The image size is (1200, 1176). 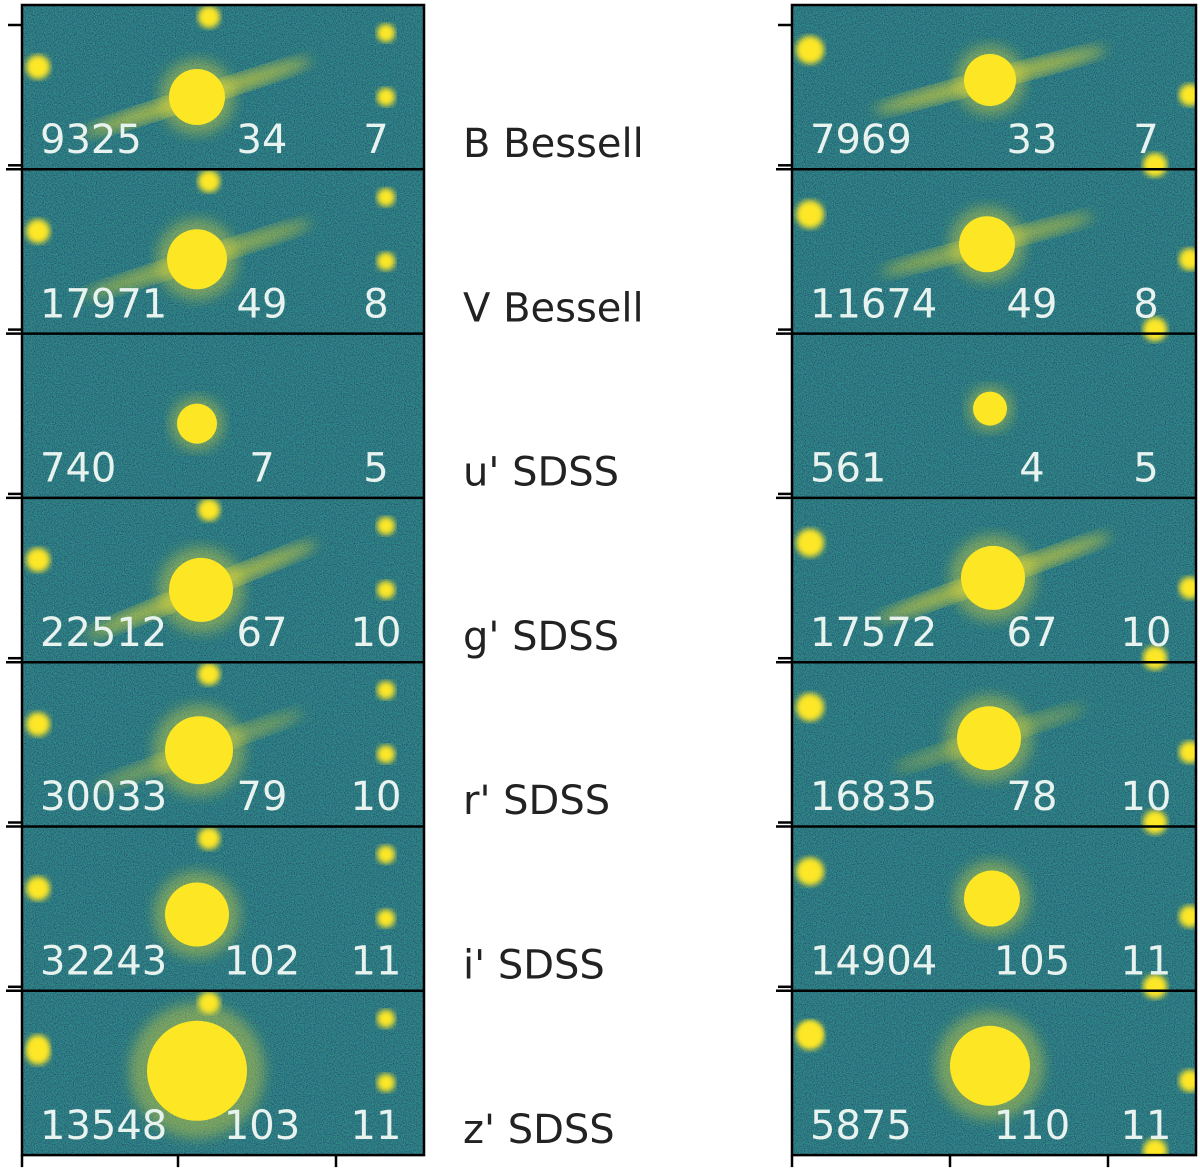 What do you see at coordinates (262, 140) in the screenshot?
I see `left-value-1: 34` at bounding box center [262, 140].